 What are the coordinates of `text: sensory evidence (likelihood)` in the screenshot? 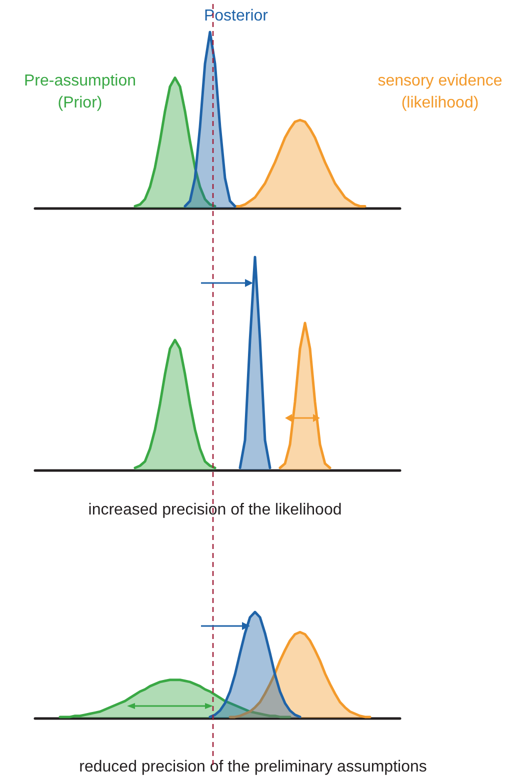 It's located at (440, 92).